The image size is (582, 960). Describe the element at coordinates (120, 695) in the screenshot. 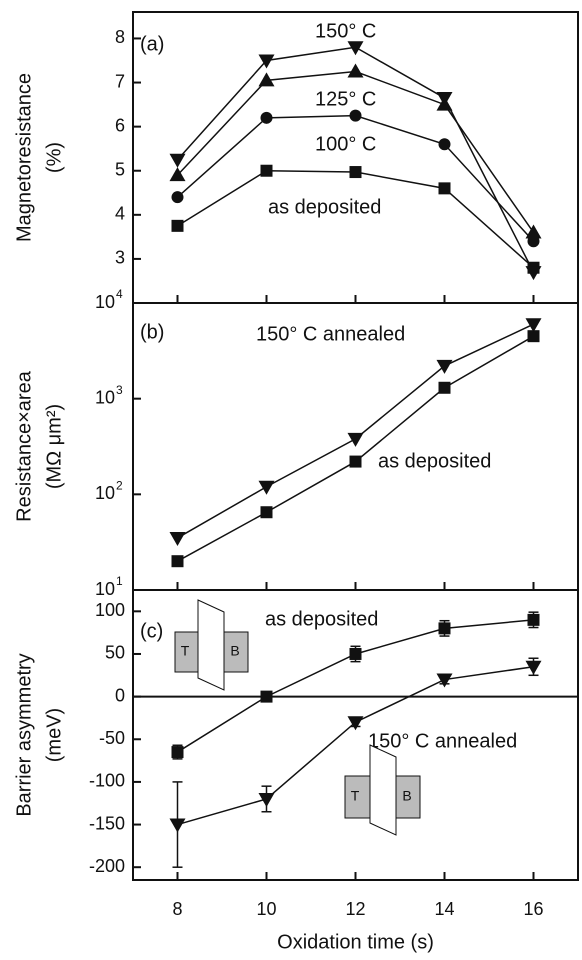

I see `y-tick-label: 0` at that location.